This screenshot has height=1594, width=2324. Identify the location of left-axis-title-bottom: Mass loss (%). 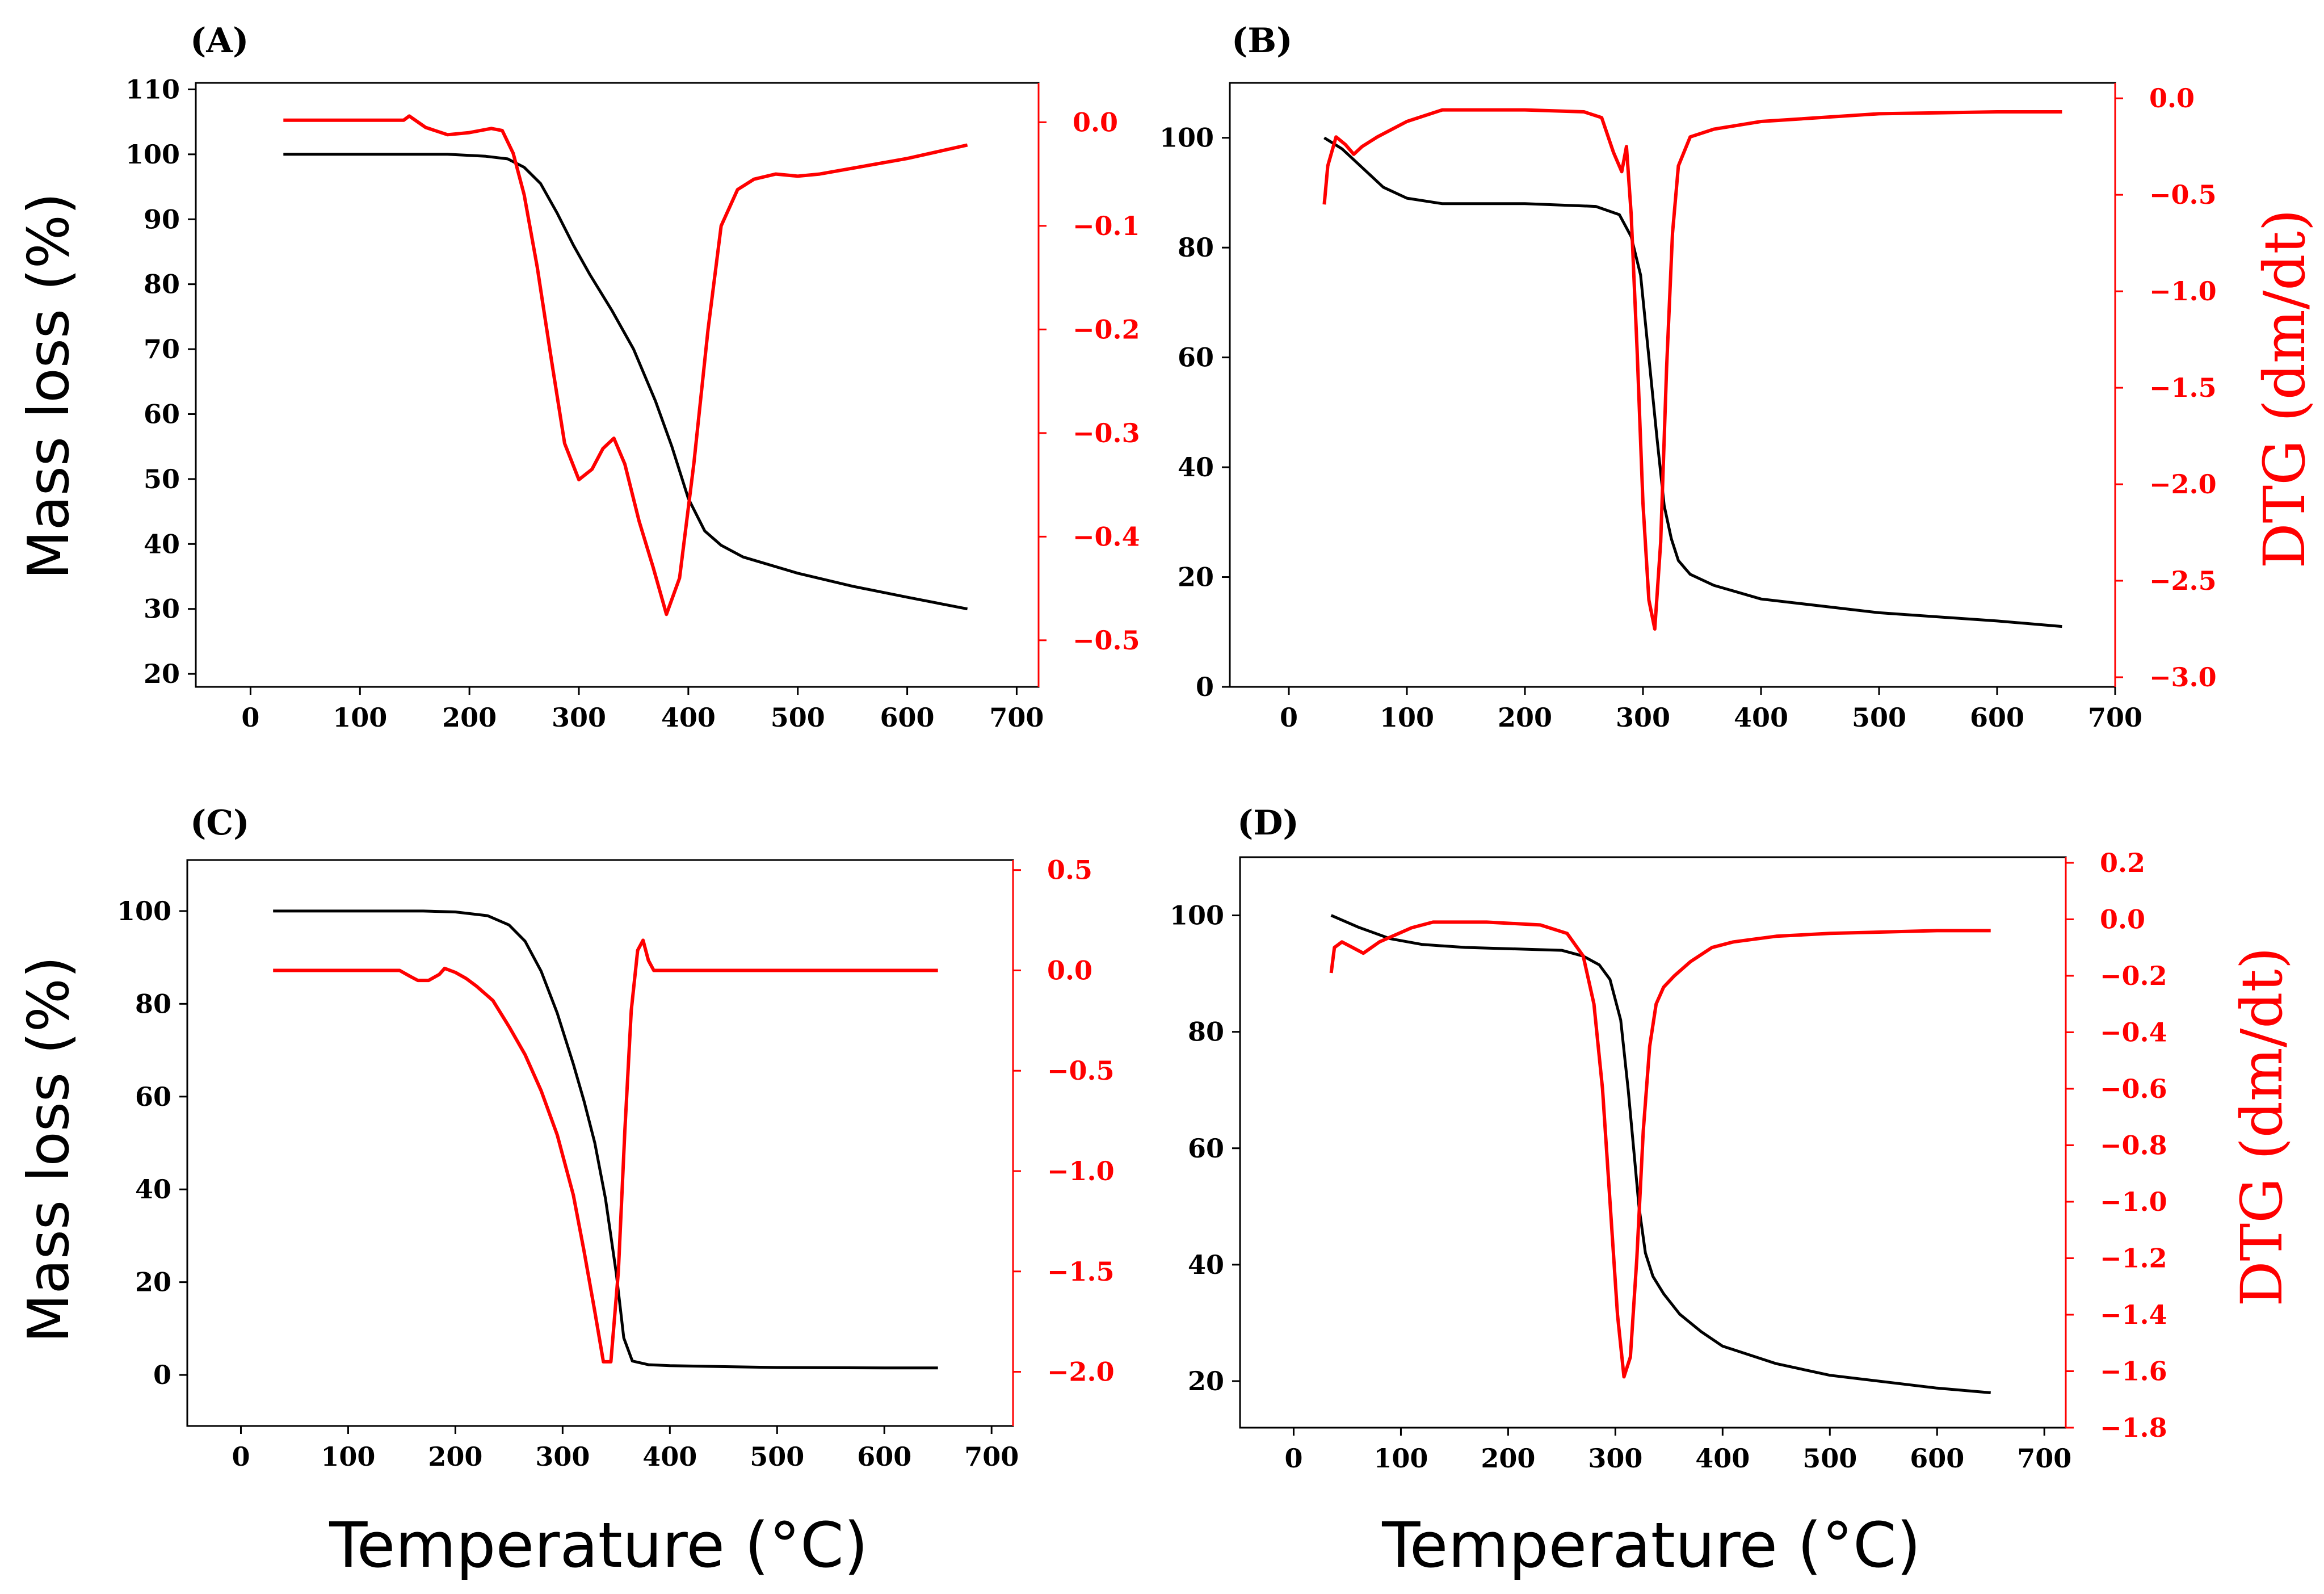
(48, 1149).